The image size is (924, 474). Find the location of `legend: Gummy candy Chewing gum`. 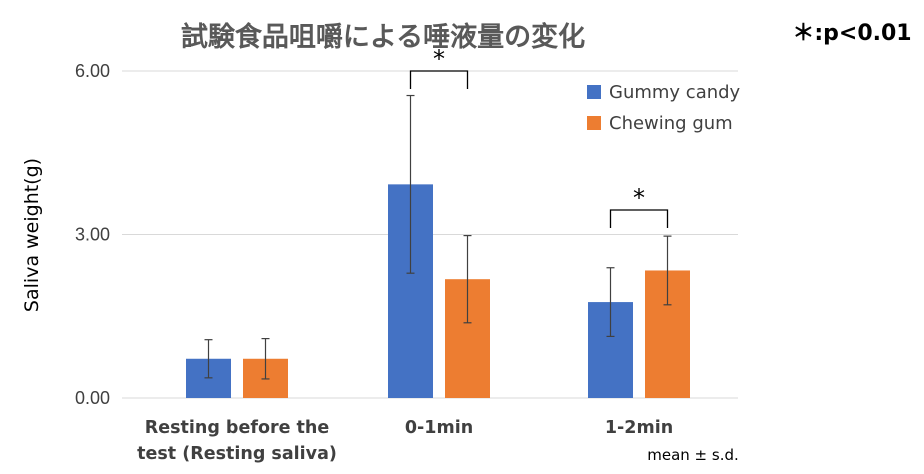

legend: Gummy candy Chewing gum is located at coordinates (664, 108).